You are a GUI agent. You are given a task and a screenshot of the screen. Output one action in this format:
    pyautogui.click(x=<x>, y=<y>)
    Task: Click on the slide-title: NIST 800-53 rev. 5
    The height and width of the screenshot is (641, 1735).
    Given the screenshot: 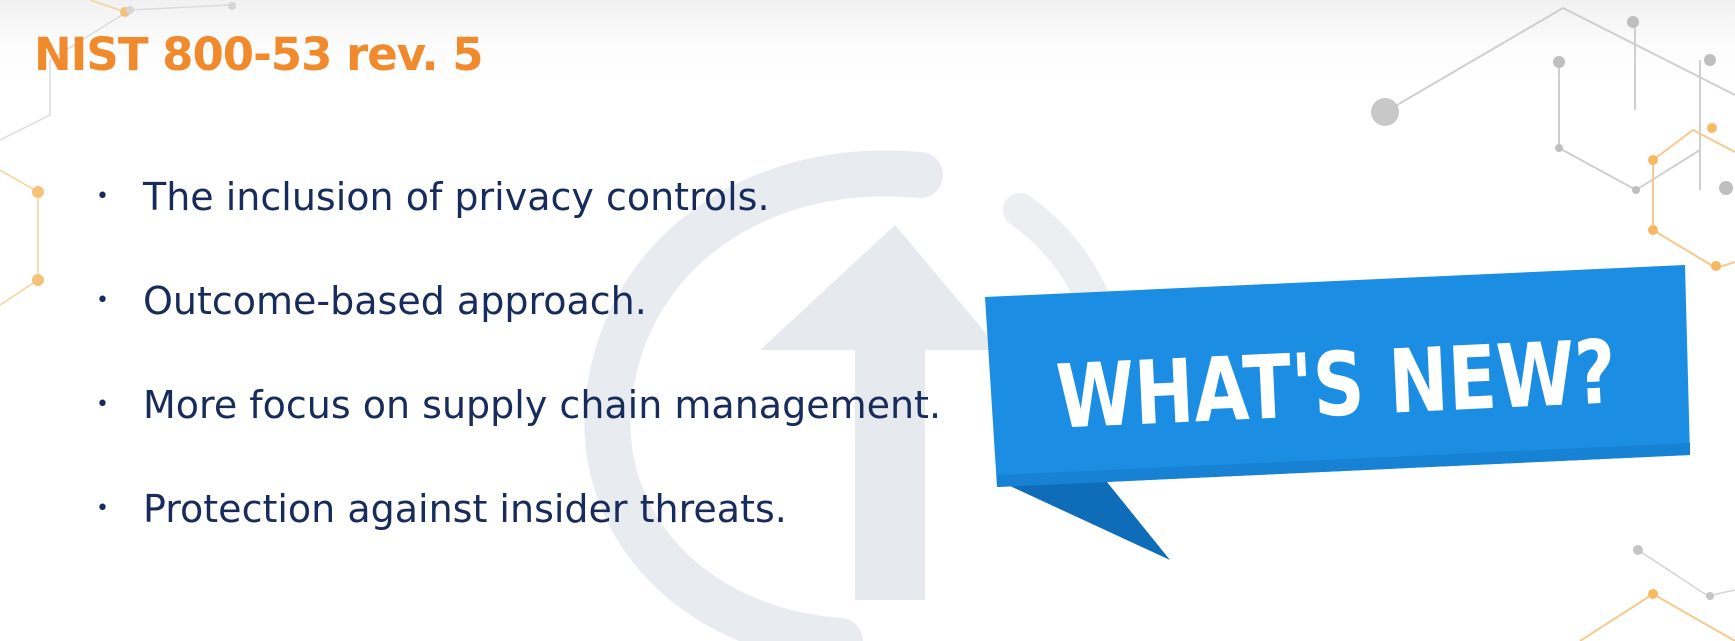 What is the action you would take?
    pyautogui.click(x=259, y=54)
    